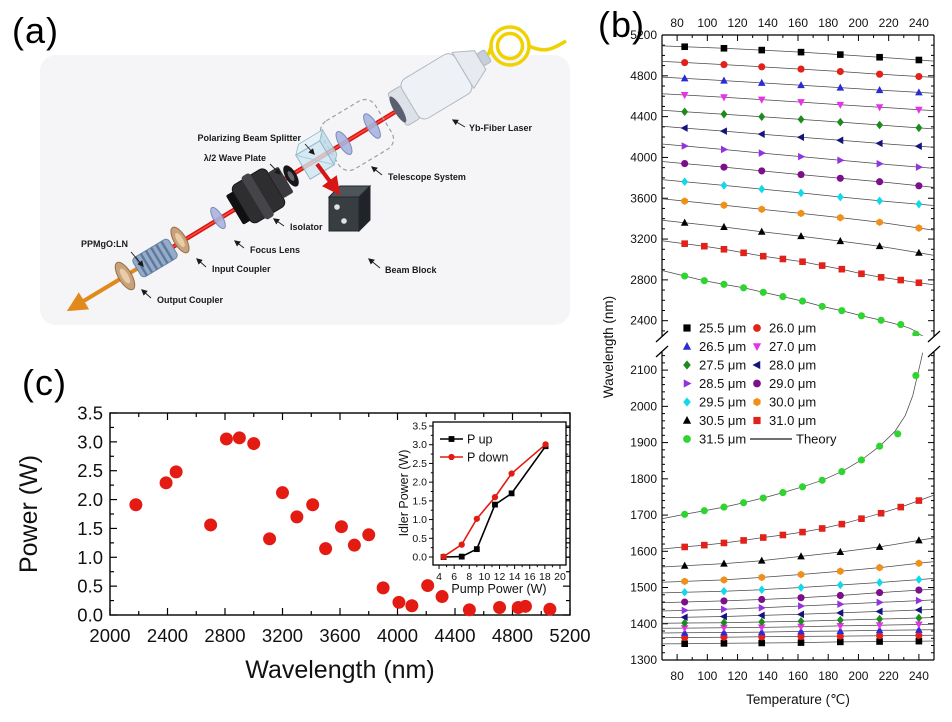 This screenshot has height=722, width=952. I want to click on x-tick-label: 4800, so click(512, 635).